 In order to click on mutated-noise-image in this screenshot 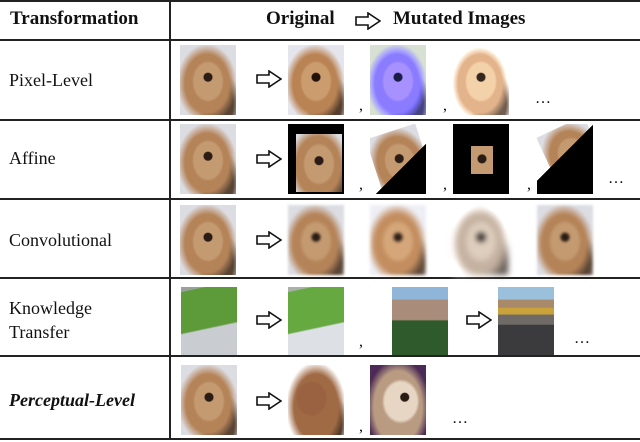, I will do `click(316, 80)`.